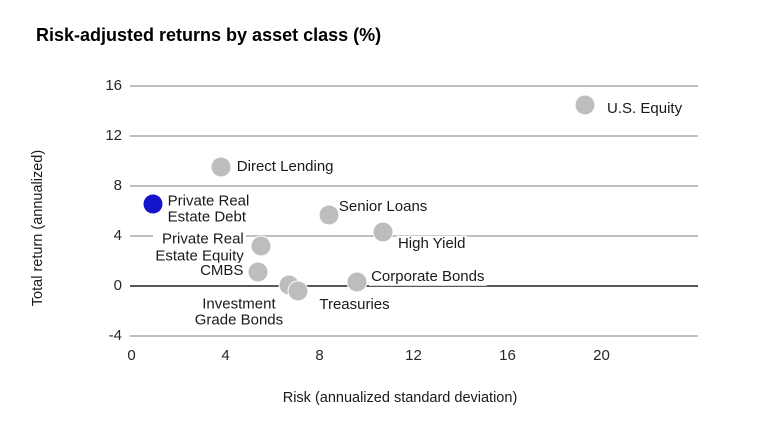 This screenshot has height=437, width=774. What do you see at coordinates (298, 291) in the screenshot?
I see `marker-treasuries` at bounding box center [298, 291].